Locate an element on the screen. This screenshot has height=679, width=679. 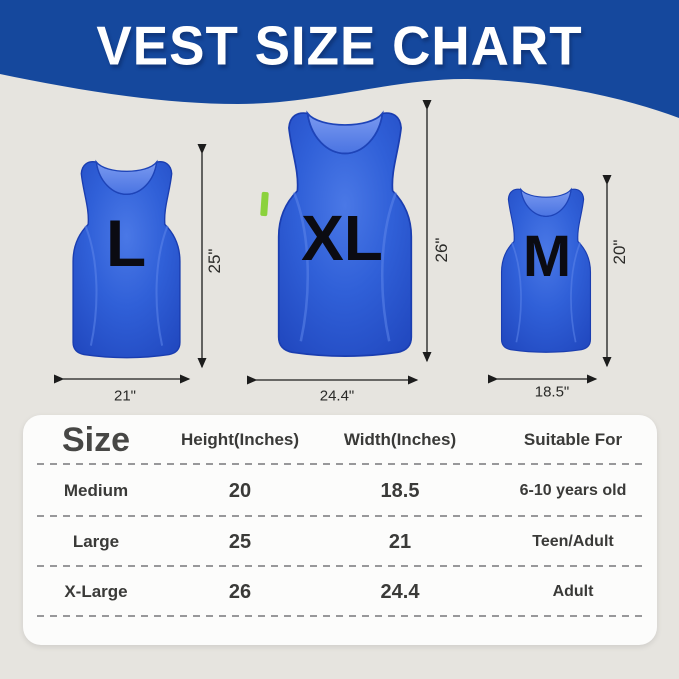
width-dimension-xlarge: 24.4" is located at coordinates (337, 396).